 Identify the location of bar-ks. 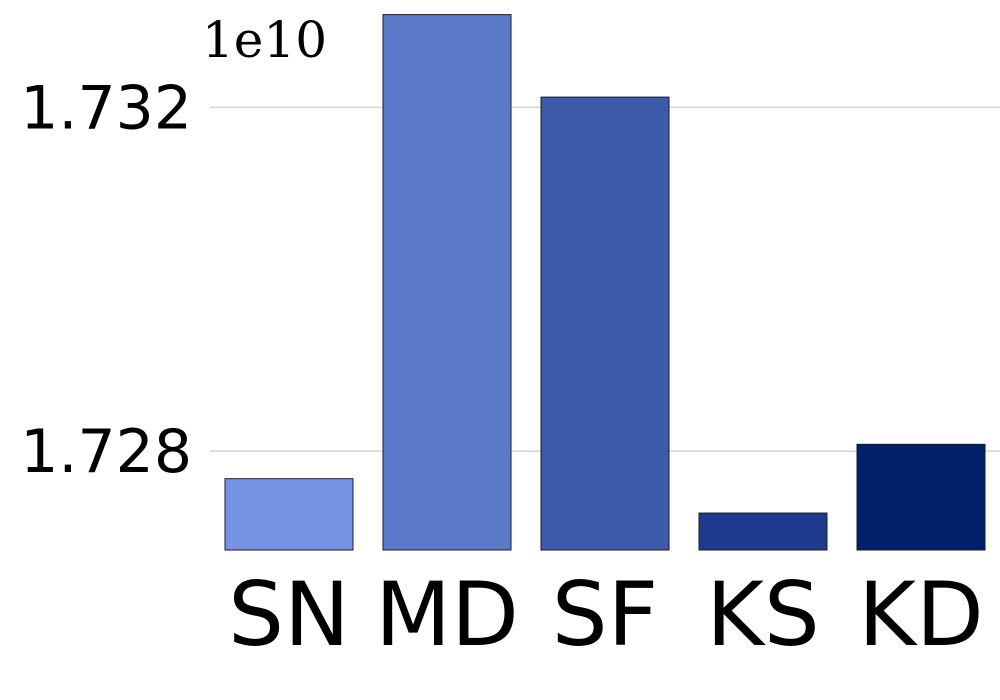
(763, 531).